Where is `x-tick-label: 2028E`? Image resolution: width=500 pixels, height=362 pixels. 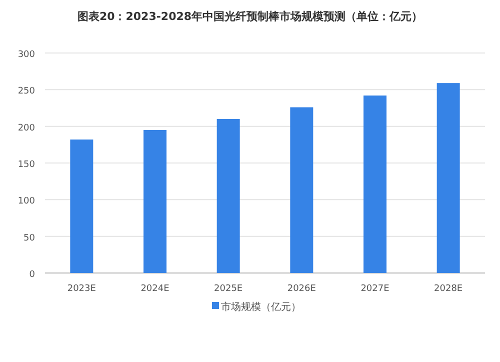
x-tick-label: 2028E is located at coordinates (448, 289).